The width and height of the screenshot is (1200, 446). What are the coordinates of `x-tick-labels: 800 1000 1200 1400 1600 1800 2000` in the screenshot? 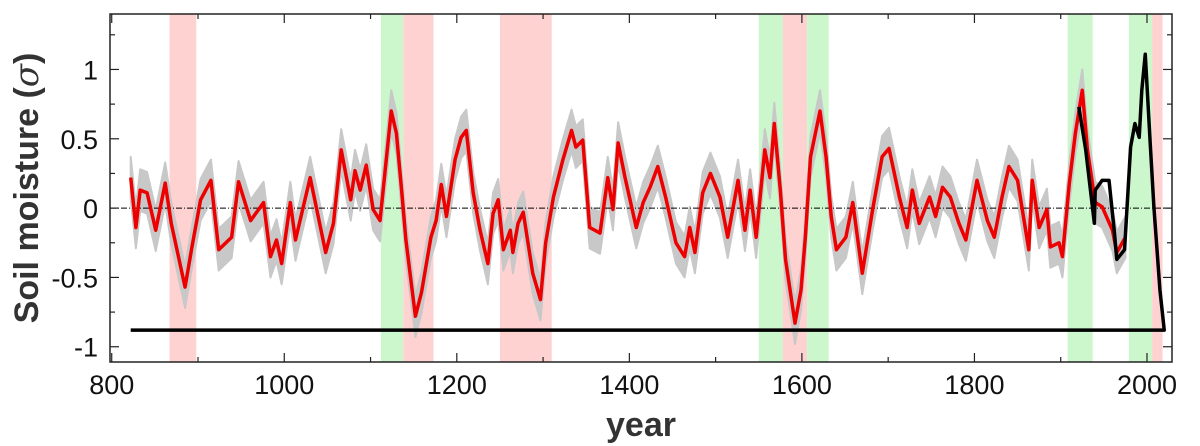 It's located at (633, 385).